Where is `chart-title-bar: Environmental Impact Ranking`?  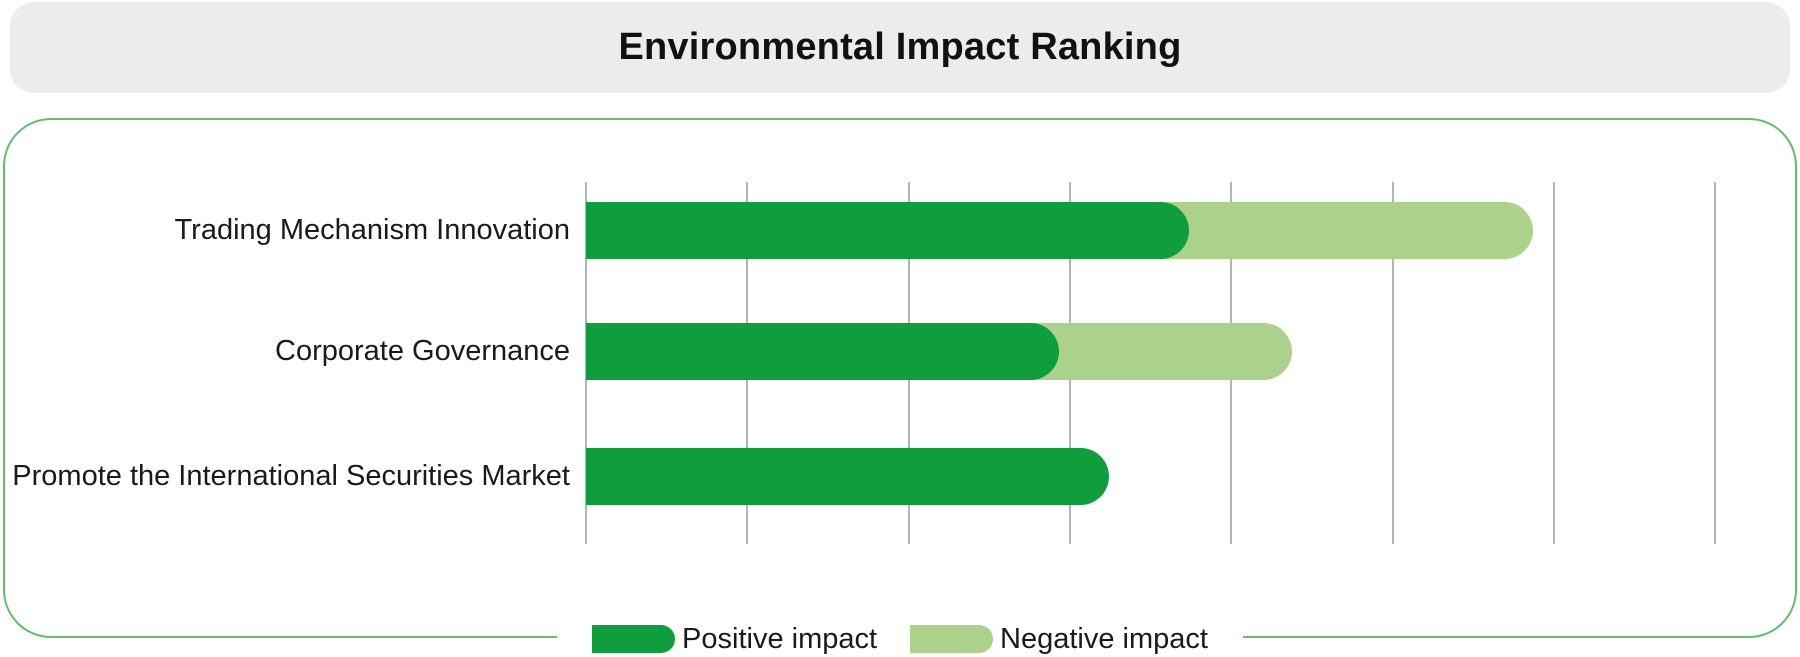 chart-title-bar: Environmental Impact Ranking is located at coordinates (900, 47).